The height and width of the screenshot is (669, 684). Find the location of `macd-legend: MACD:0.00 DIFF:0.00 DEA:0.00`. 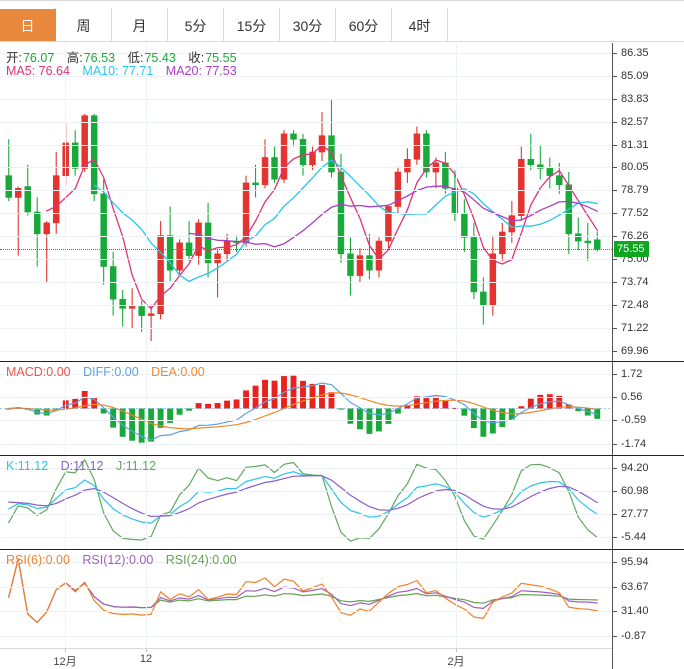

macd-legend: MACD:0.00 DIFF:0.00 DEA:0.00 is located at coordinates (110, 372).